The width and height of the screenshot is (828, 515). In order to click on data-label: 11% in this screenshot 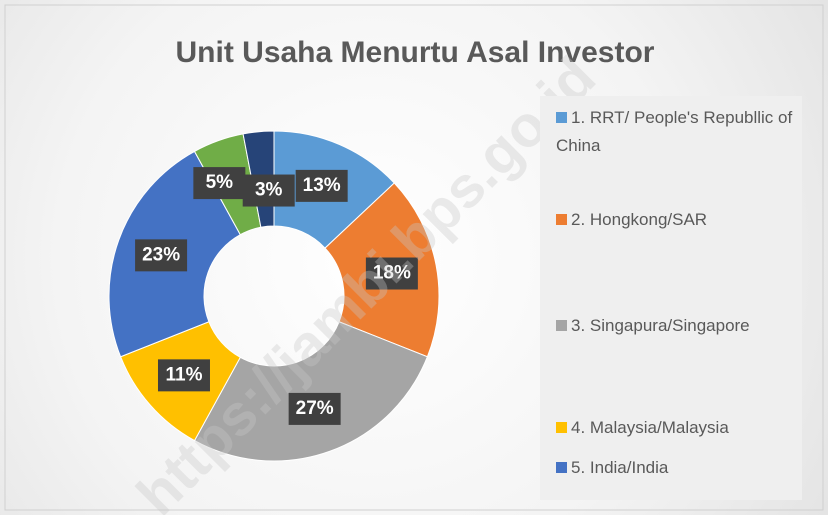, I will do `click(183, 374)`.